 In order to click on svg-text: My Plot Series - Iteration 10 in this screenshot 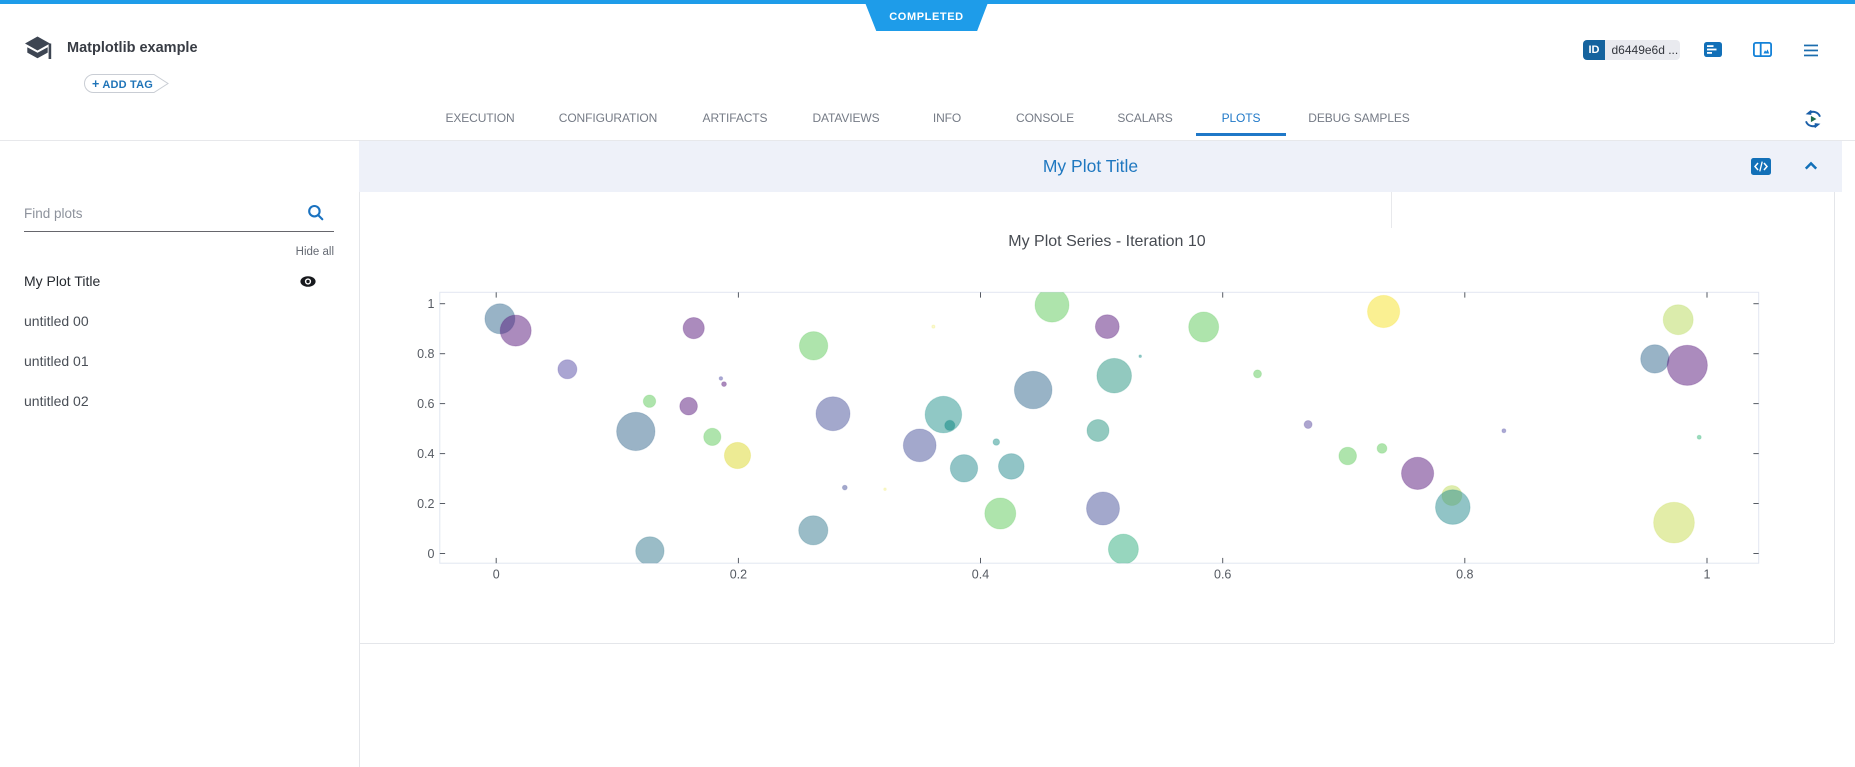, I will do `click(1107, 241)`.